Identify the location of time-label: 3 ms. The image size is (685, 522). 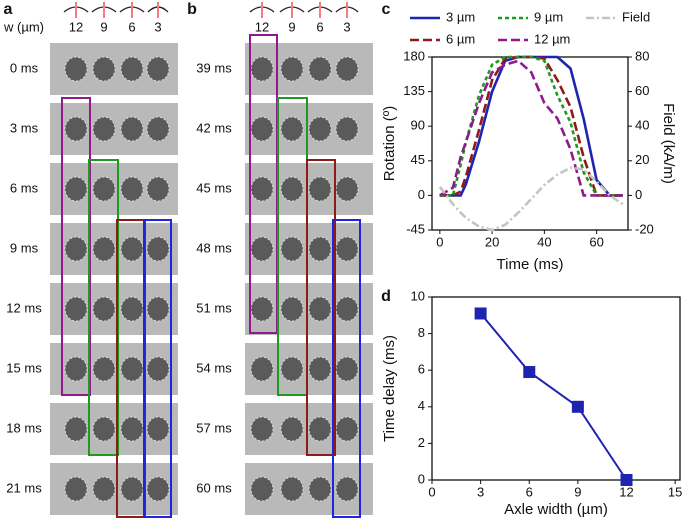
(24, 127).